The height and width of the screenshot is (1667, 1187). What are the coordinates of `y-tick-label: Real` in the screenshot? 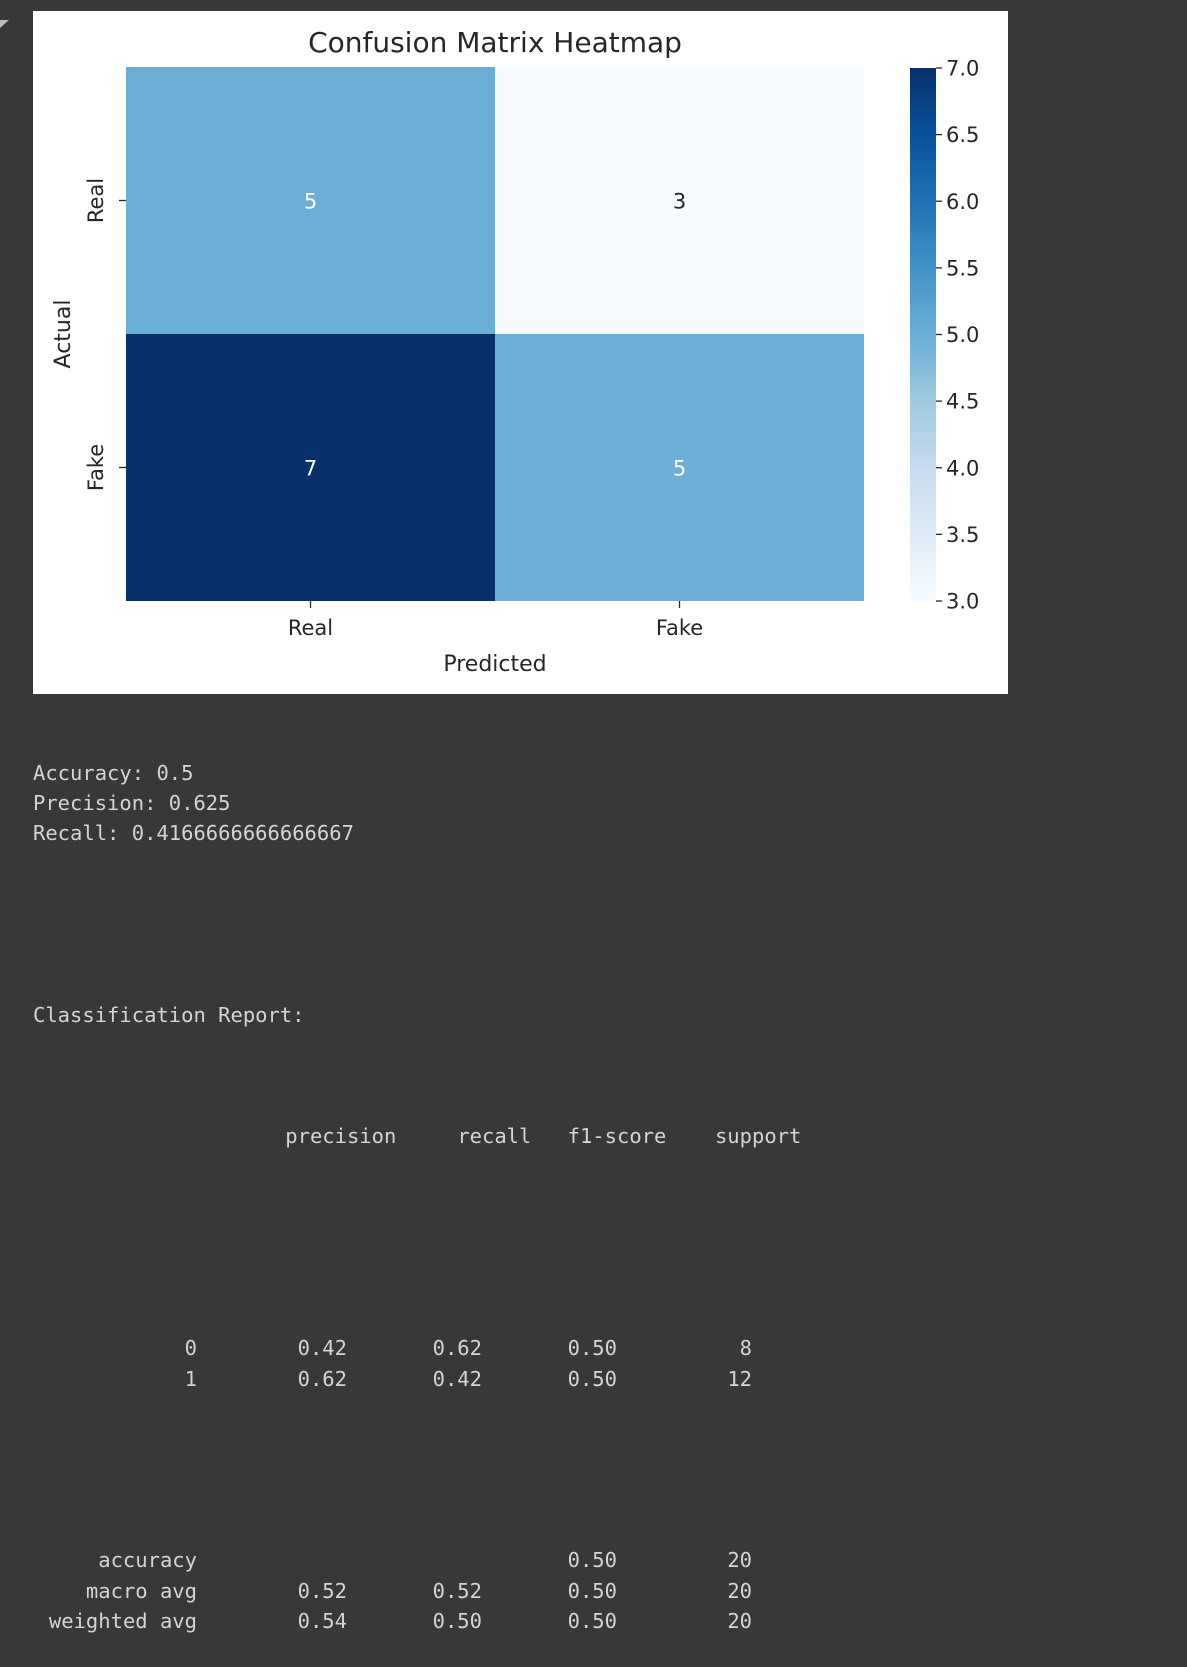 It's located at (96, 200).